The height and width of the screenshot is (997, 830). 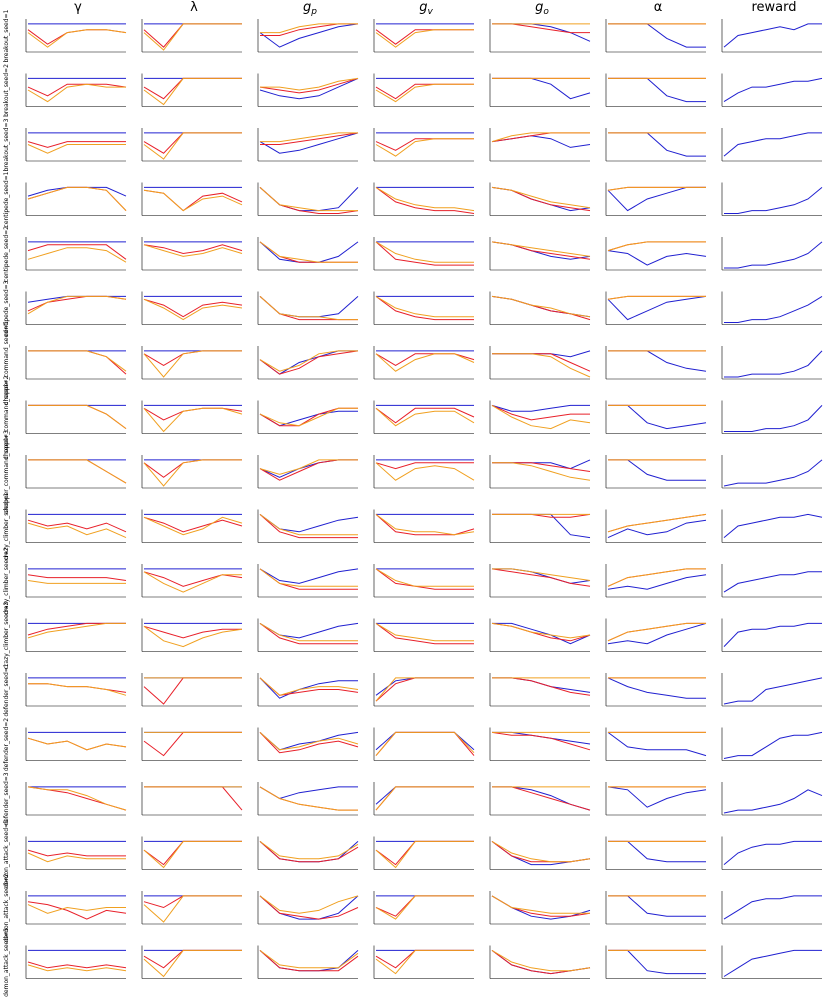 What do you see at coordinates (6, 798) in the screenshot?
I see `row-label: defender_seed=3` at bounding box center [6, 798].